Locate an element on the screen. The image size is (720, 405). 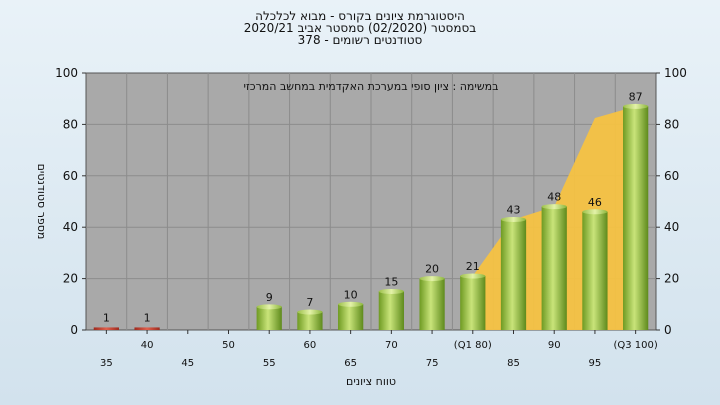
x-tick-label: 45 is located at coordinates (187, 363).